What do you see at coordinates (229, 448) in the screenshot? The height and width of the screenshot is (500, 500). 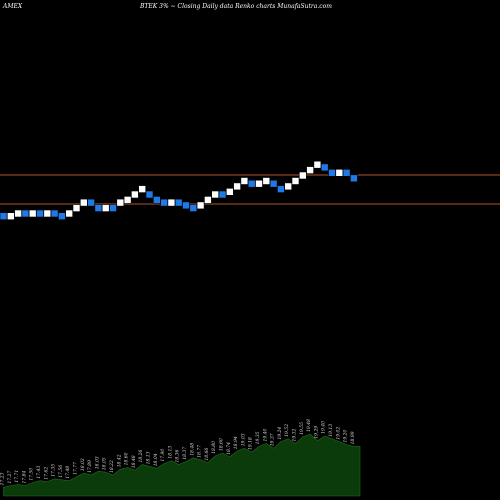 I see `volume-label: 18.74` at bounding box center [229, 448].